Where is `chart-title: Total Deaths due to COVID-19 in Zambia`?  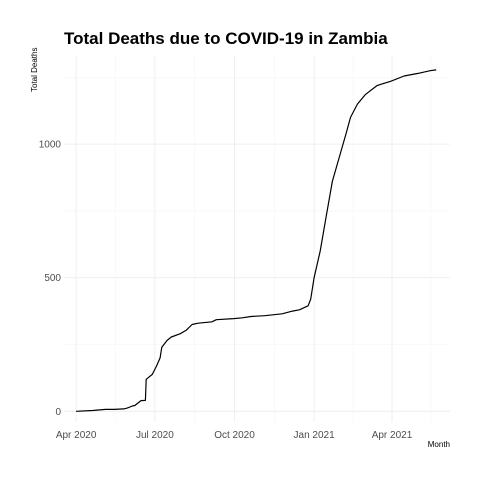
chart-title: Total Deaths due to COVID-19 in Zambia is located at coordinates (226, 38).